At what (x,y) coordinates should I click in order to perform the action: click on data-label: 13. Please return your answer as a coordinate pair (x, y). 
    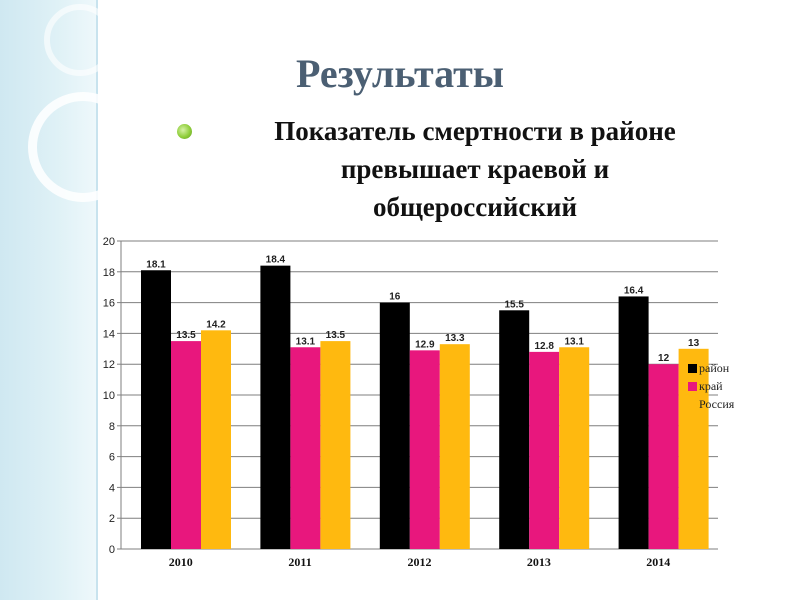
    Looking at the image, I should click on (694, 343).